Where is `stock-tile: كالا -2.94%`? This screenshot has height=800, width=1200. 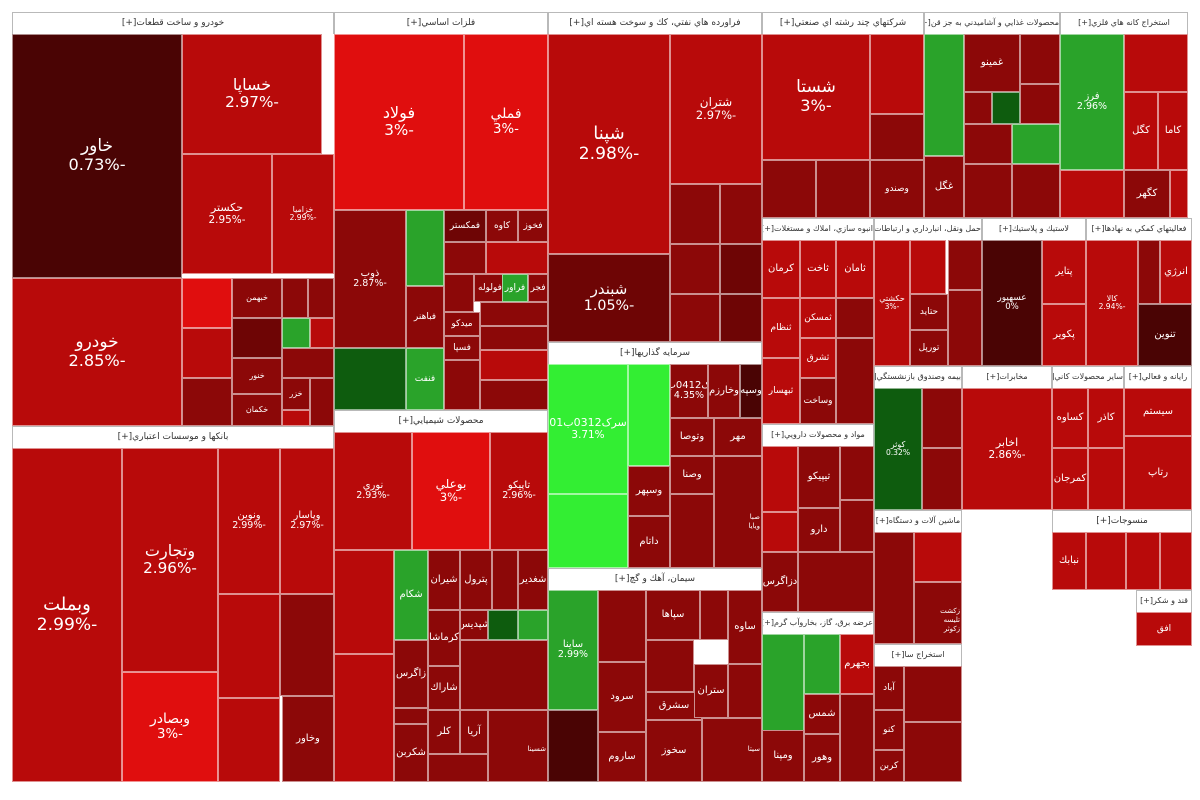 stock-tile: كالا -2.94% is located at coordinates (1112, 303).